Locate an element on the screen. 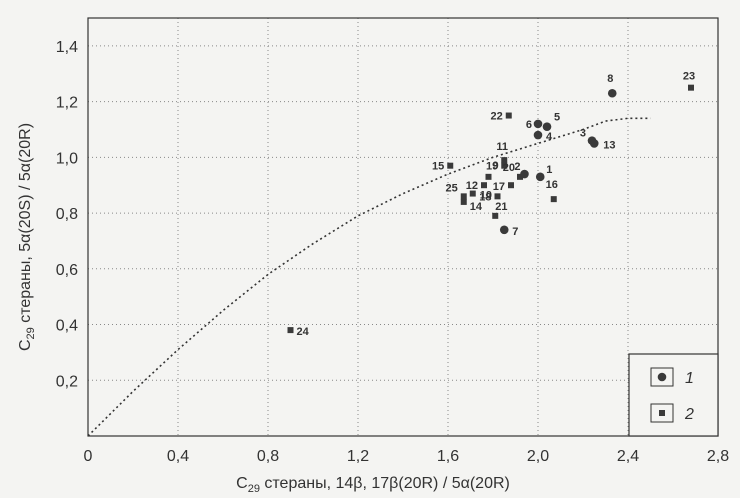 This screenshot has width=740, height=498. x-tick-label: 2,4 is located at coordinates (628, 456).